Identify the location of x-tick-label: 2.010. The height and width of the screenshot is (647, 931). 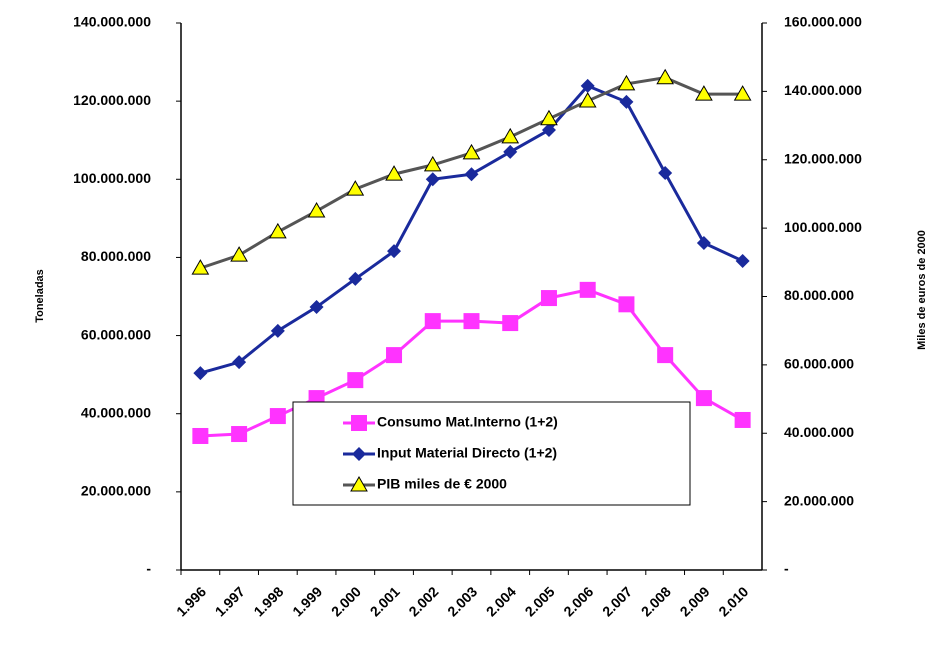
(733, 601).